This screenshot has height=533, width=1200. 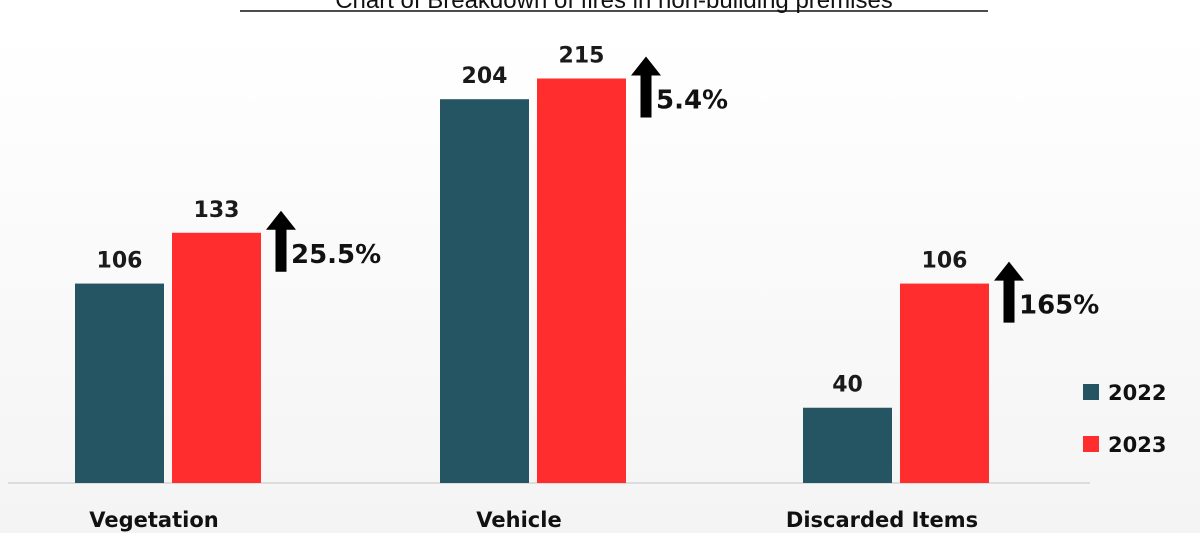 I want to click on bar-vegetation-2023, so click(x=216, y=357).